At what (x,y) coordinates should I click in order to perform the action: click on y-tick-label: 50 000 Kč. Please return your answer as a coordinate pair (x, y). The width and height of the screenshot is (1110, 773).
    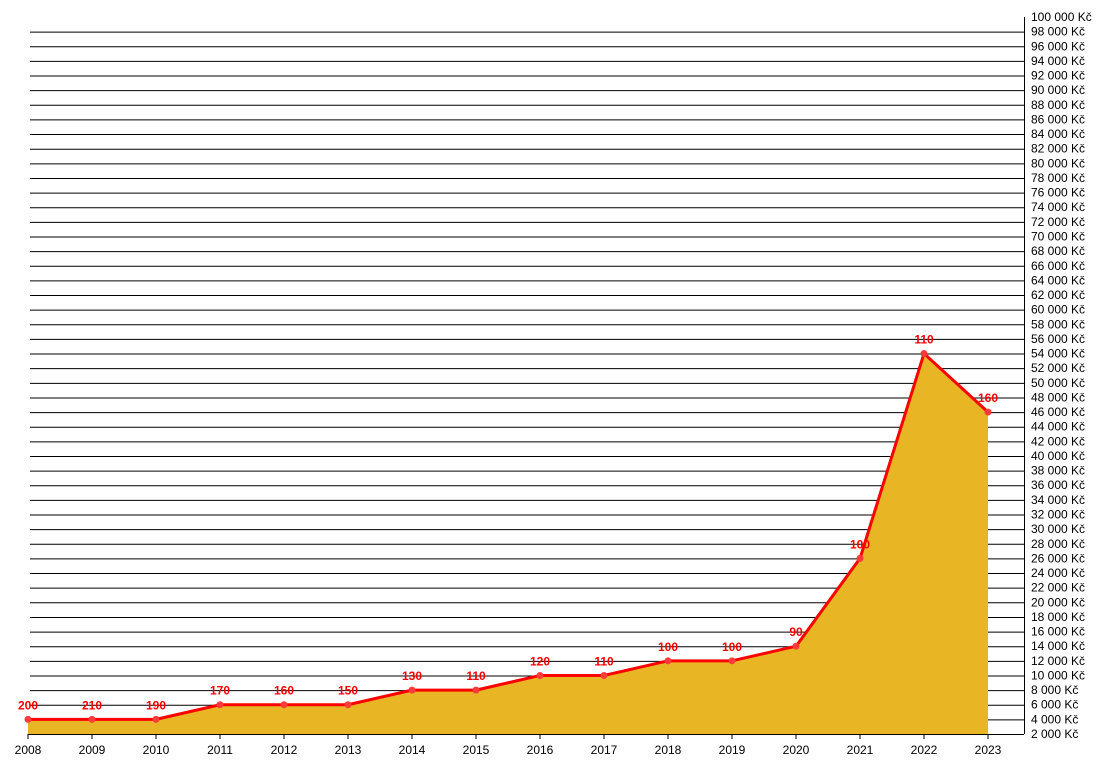
    Looking at the image, I should click on (1058, 383).